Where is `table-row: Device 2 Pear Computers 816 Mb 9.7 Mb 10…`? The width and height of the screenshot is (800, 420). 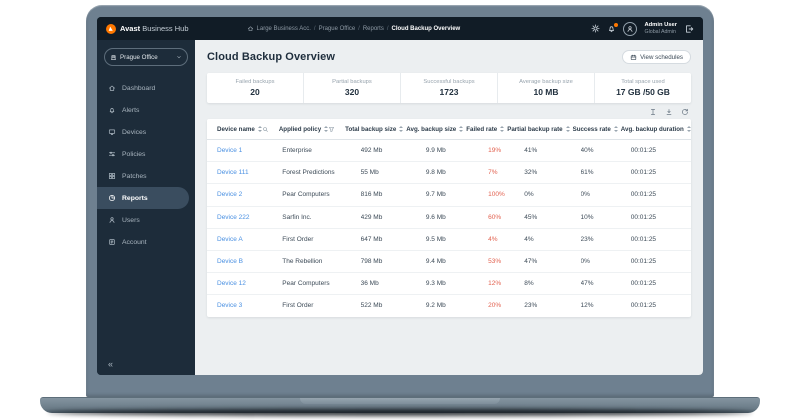 table-row: Device 2 Pear Computers 816 Mb 9.7 Mb 10… is located at coordinates (449, 195).